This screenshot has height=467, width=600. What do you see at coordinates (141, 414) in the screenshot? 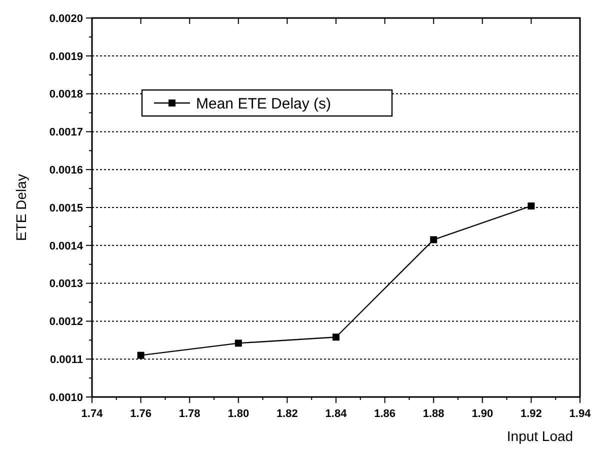
I see `x-tick-label: 1.76` at bounding box center [141, 414].